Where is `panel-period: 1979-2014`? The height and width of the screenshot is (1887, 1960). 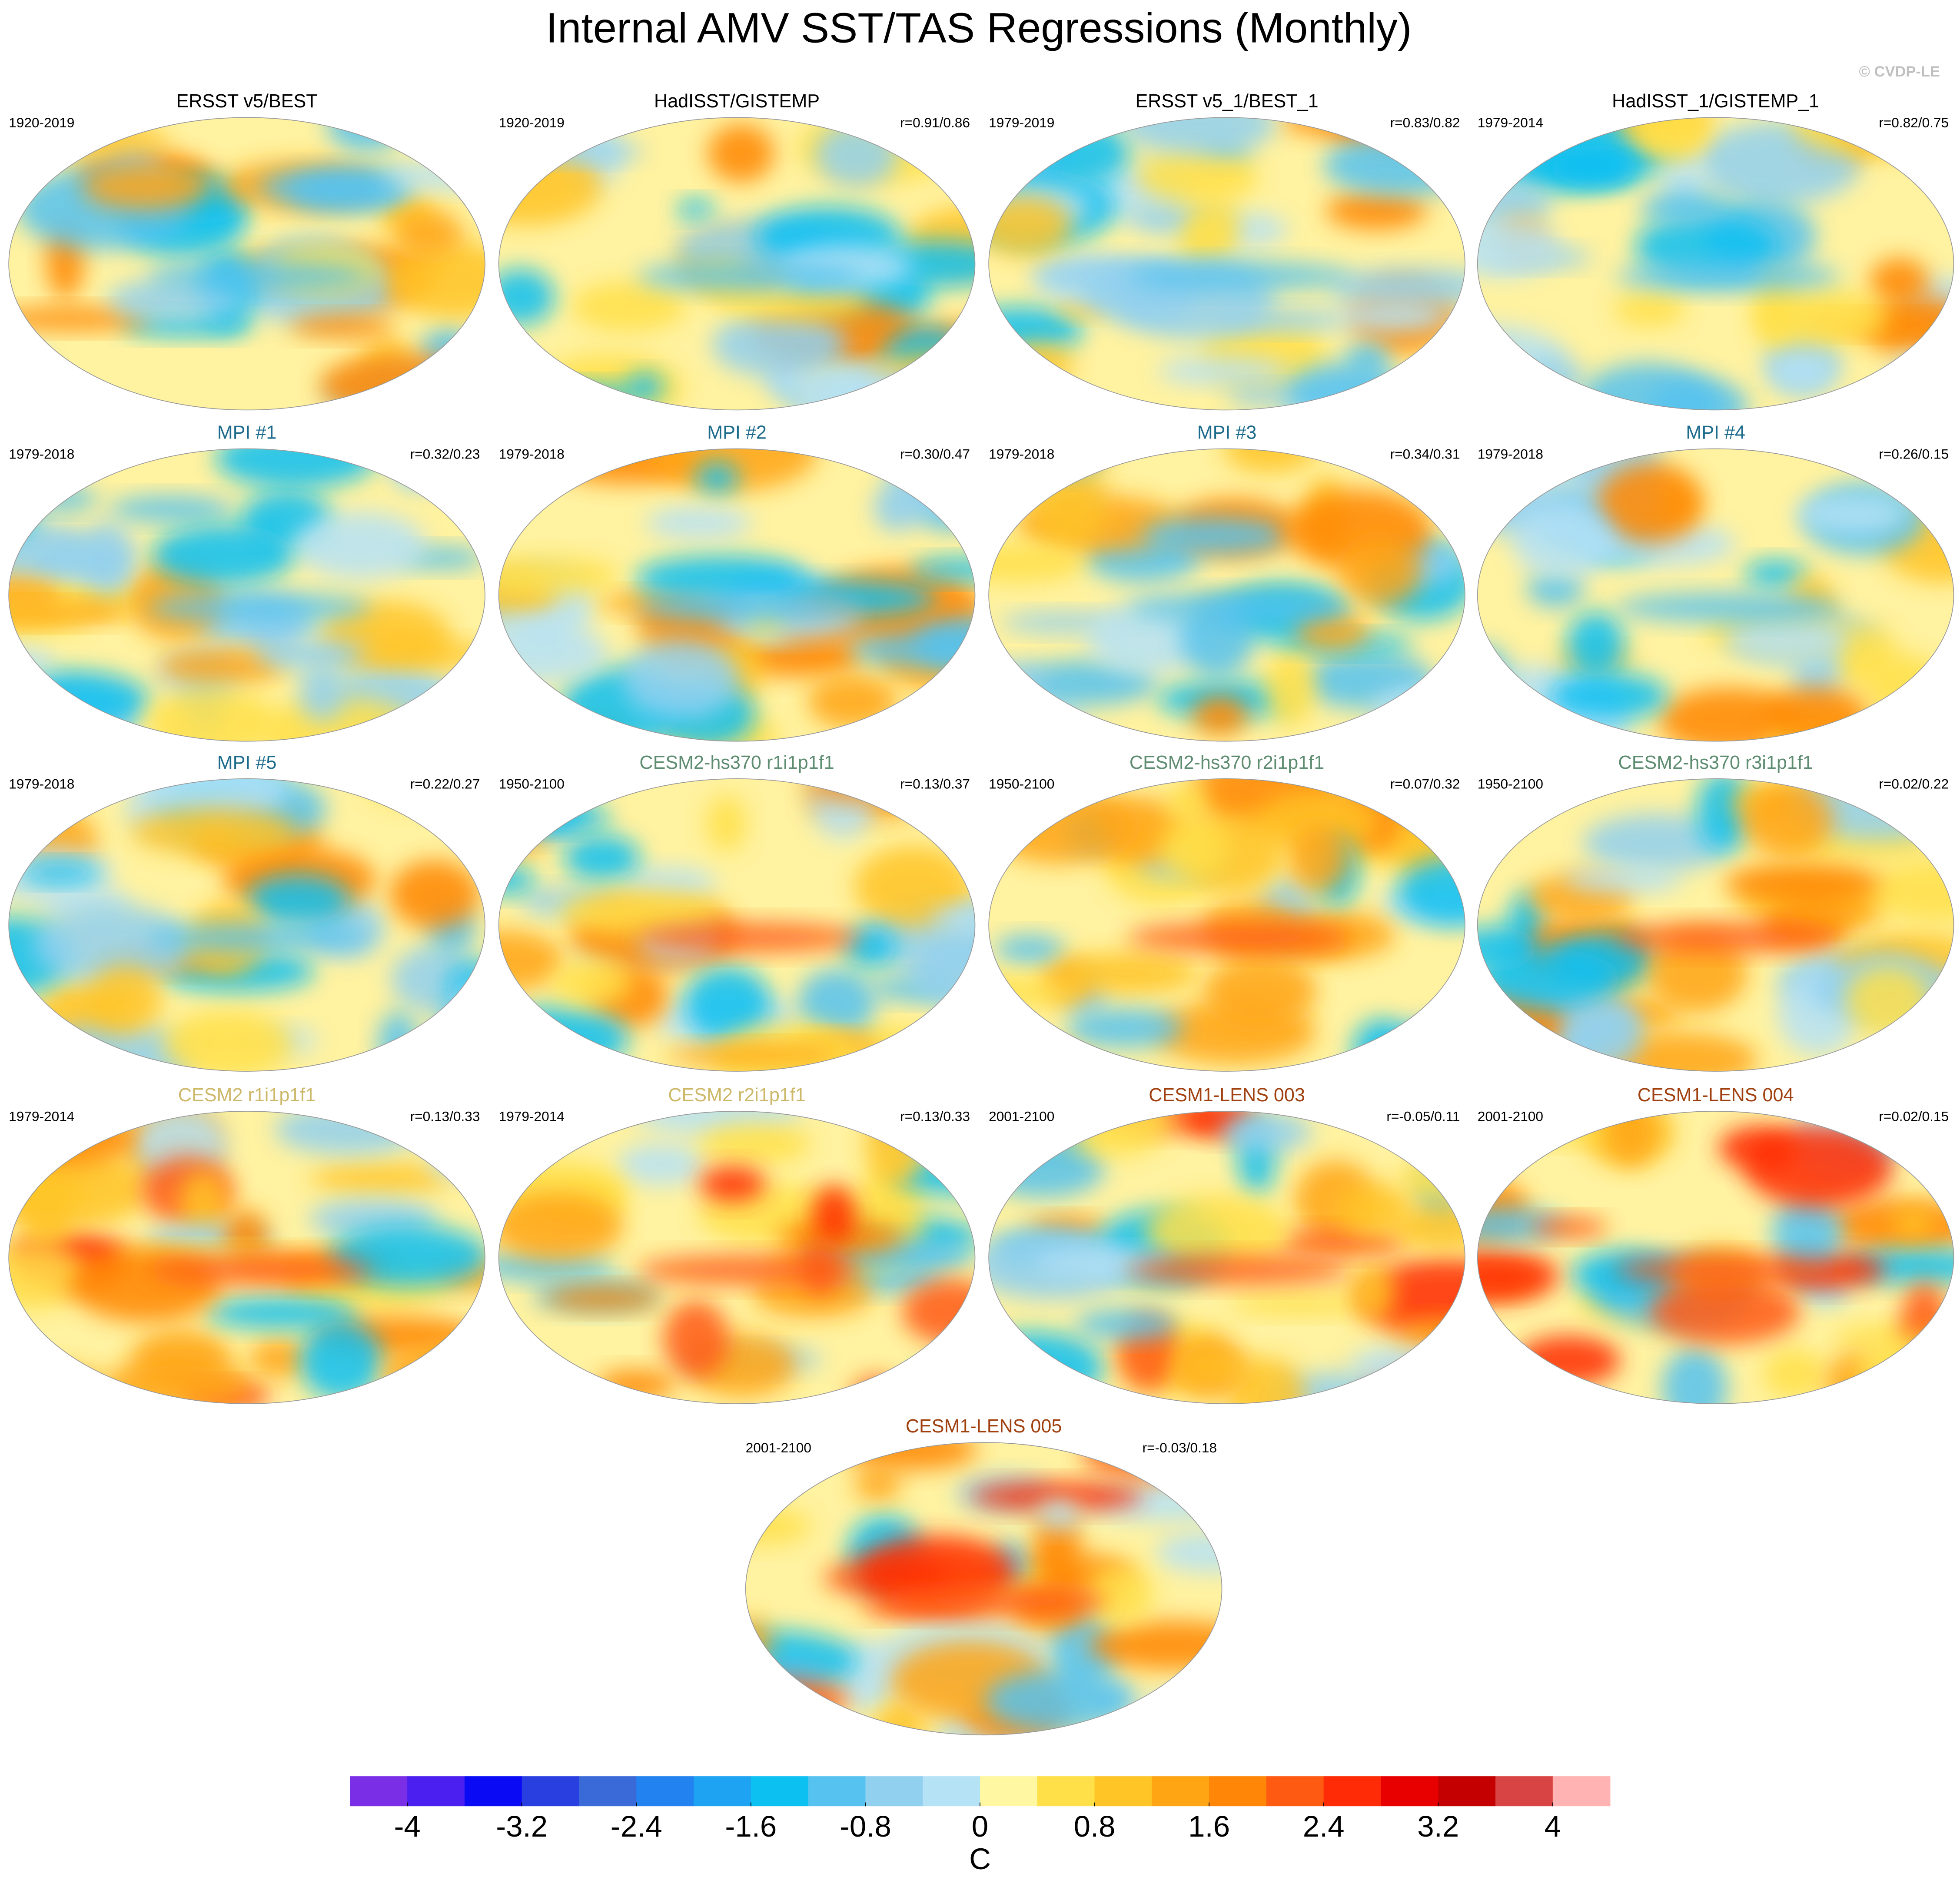 panel-period: 1979-2014 is located at coordinates (532, 1116).